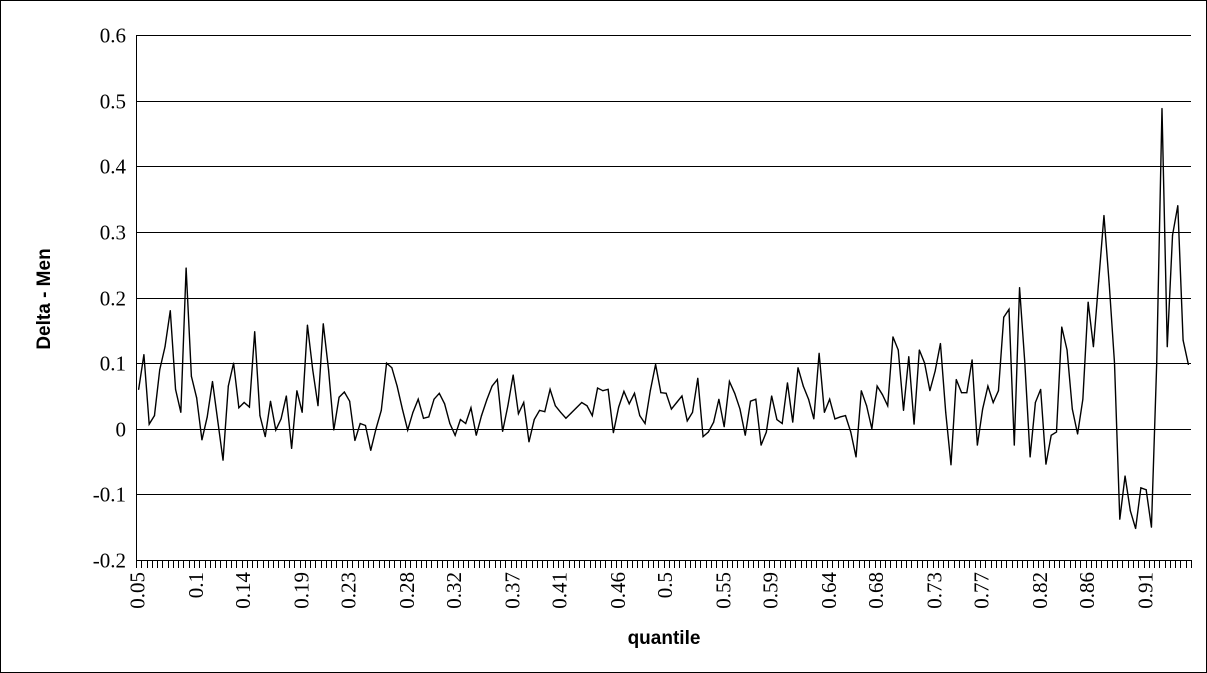  I want to click on x-tick-label: 0.28, so click(407, 590).